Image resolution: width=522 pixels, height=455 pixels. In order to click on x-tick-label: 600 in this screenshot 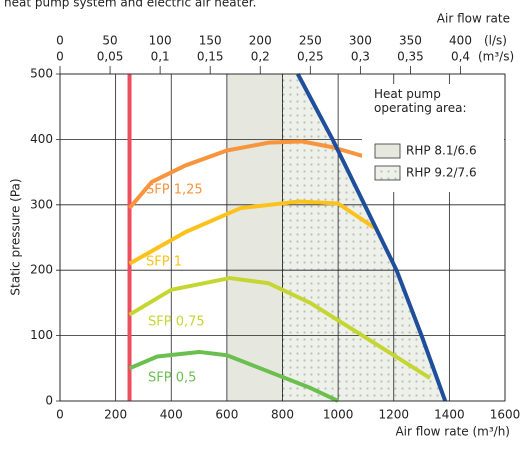, I will do `click(226, 415)`.